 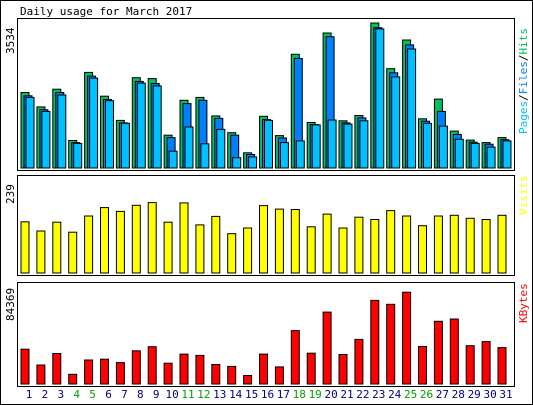 I want to click on legend-hits: Hits, so click(x=523, y=41).